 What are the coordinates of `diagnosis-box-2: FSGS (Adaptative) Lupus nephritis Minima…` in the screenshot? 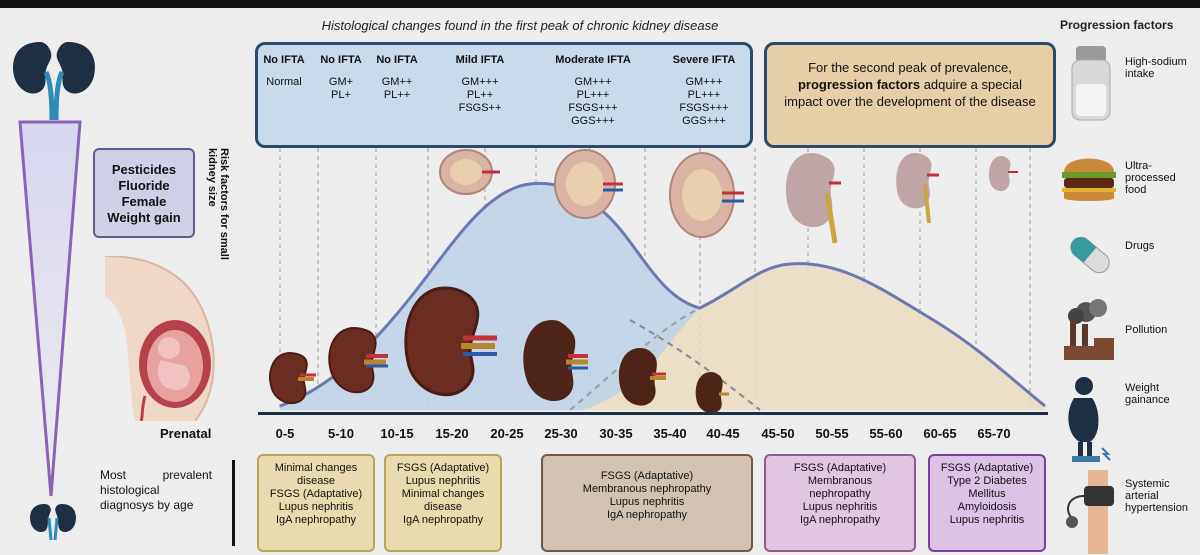 It's located at (443, 503).